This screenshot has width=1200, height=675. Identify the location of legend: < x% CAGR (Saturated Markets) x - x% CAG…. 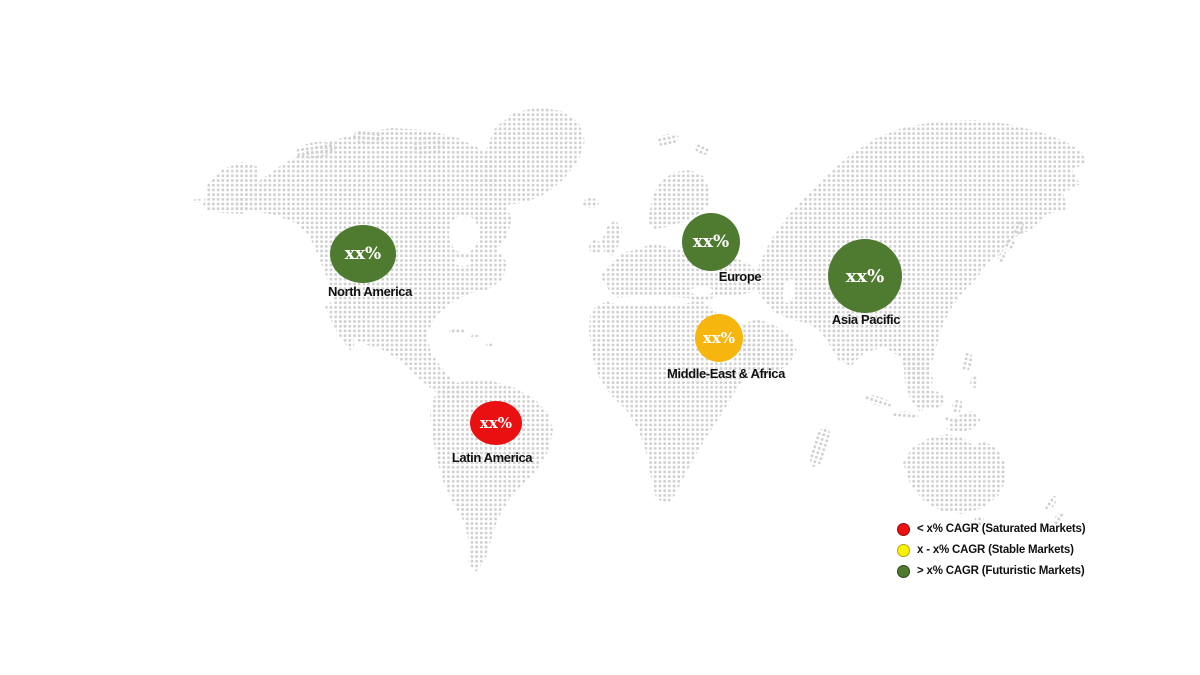
(991, 553).